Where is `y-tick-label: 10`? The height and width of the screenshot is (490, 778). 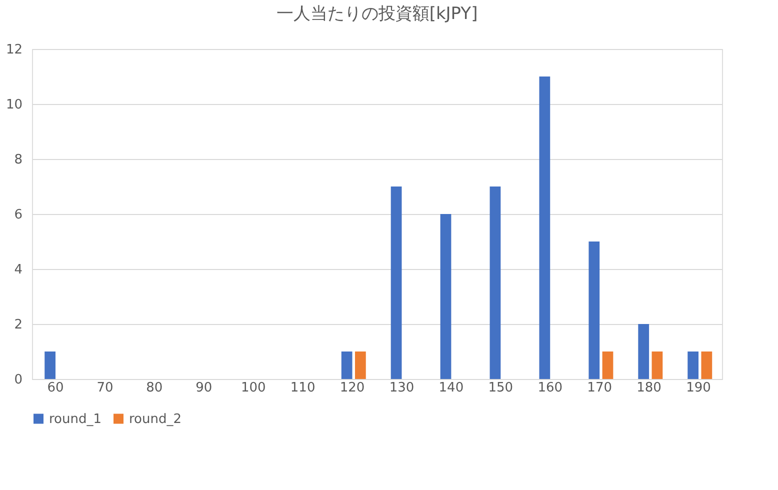
y-tick-label: 10 is located at coordinates (14, 105).